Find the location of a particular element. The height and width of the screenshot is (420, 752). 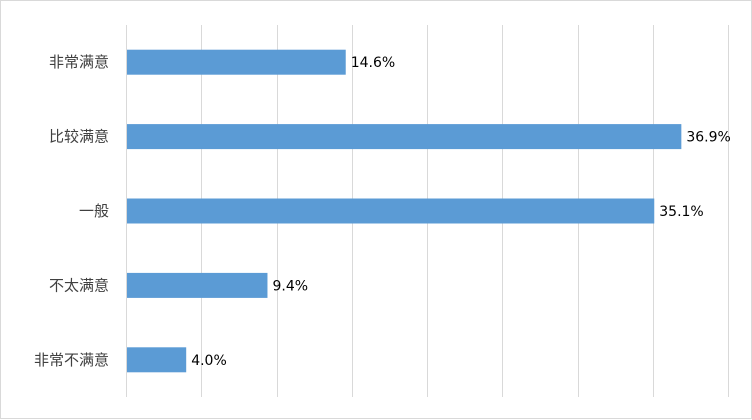

data-label: 14.6% is located at coordinates (373, 63).